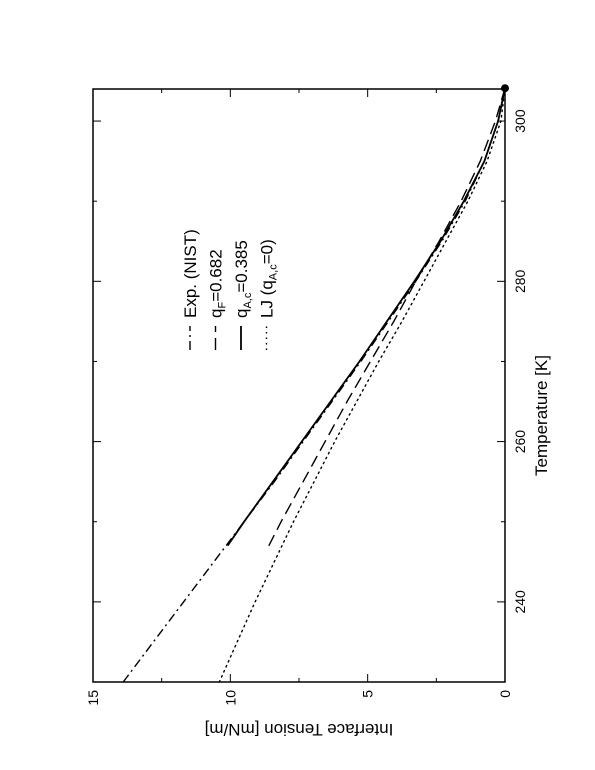 This screenshot has height=770, width=595. I want to click on x-tick-label: 240, so click(520, 602).